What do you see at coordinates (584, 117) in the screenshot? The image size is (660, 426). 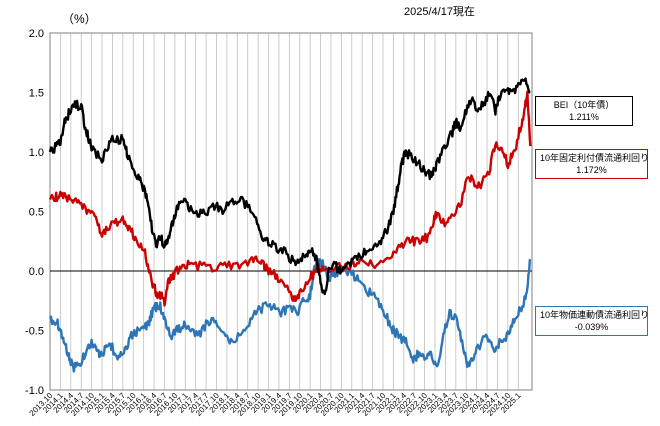 I see `legend-bei-value: 1.211%` at bounding box center [584, 117].